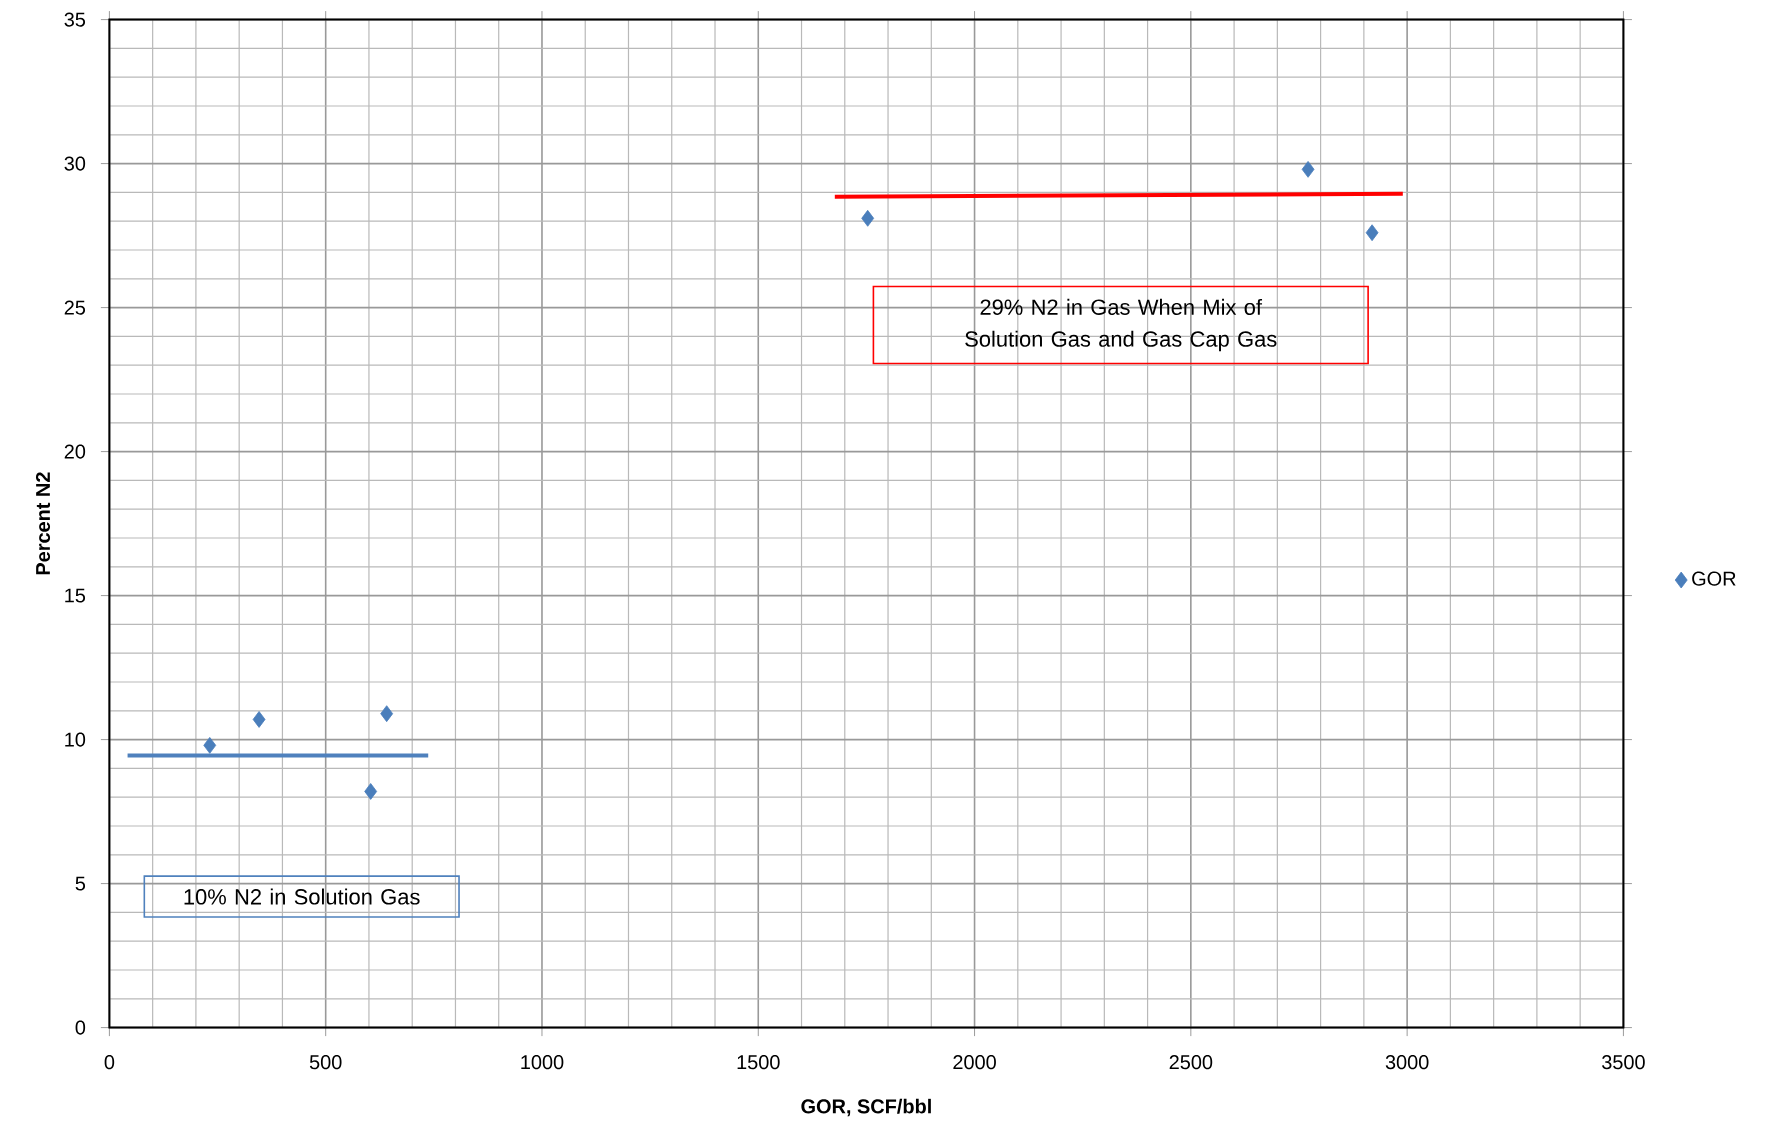 The width and height of the screenshot is (1767, 1138). I want to click on x-tick-label: 3500, so click(1623, 1062).